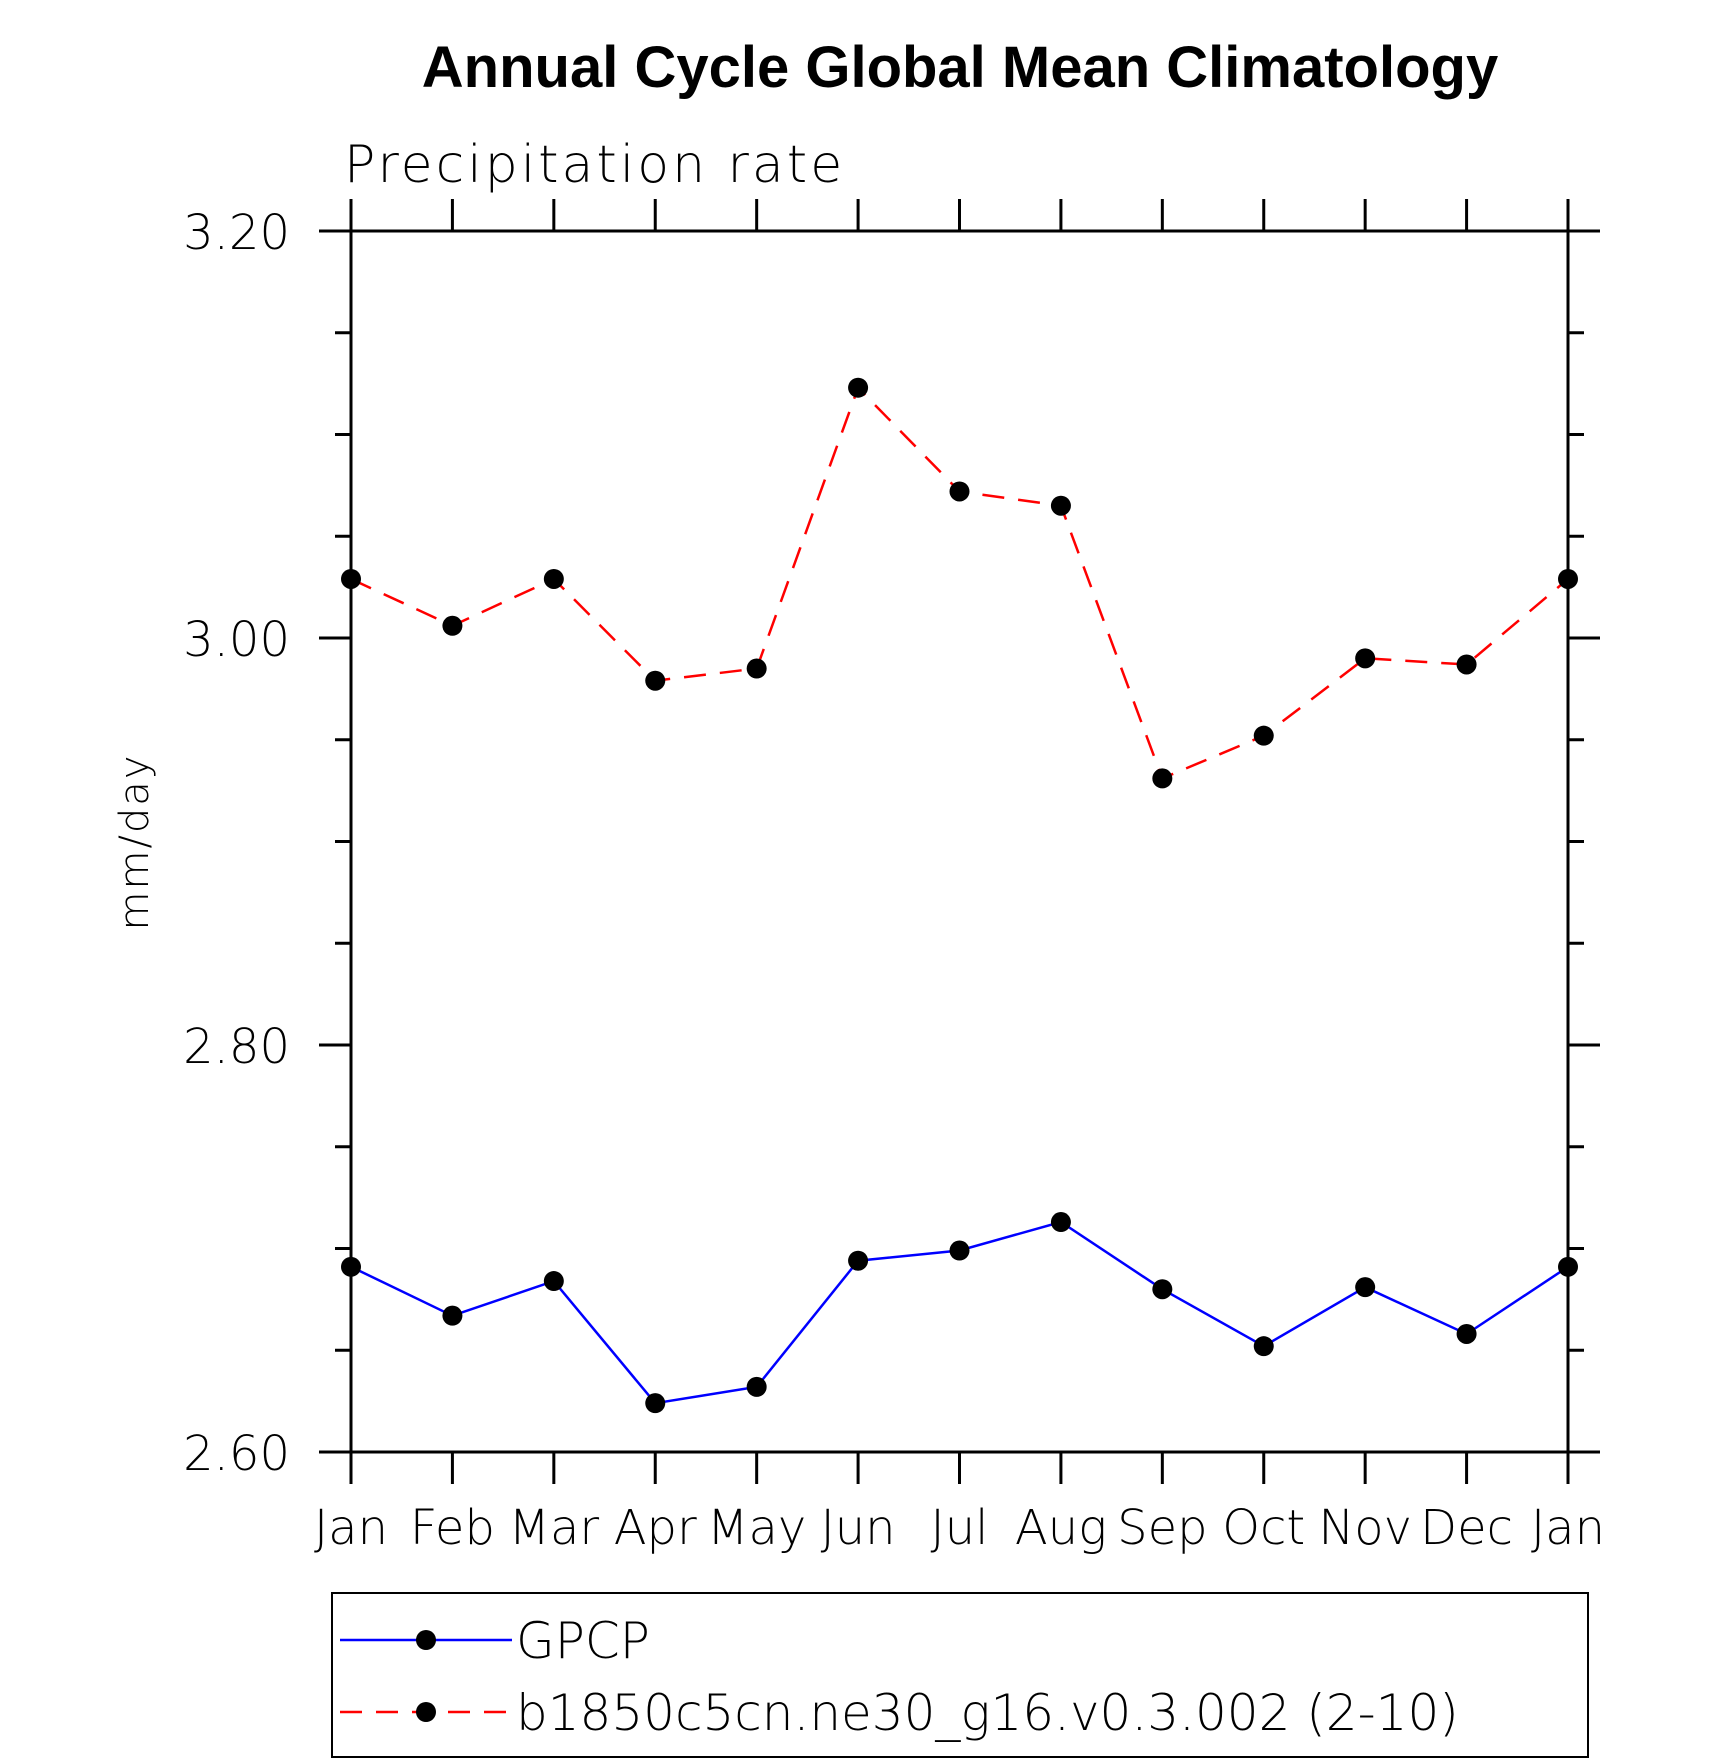  I want to click on x-tick-labels: Jan Feb Mar Apr May Jun Jul Aug Sep Oct Nov Dec Jan, so click(959, 1528).